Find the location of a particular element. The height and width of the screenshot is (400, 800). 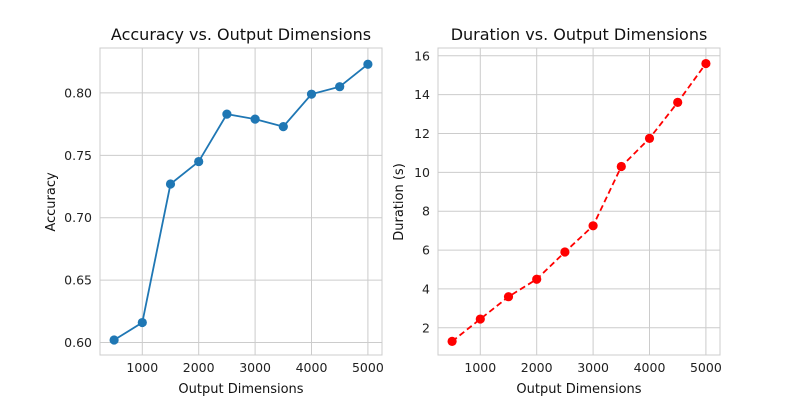

chart-title: Accuracy vs. Output Dimensions is located at coordinates (241, 34).